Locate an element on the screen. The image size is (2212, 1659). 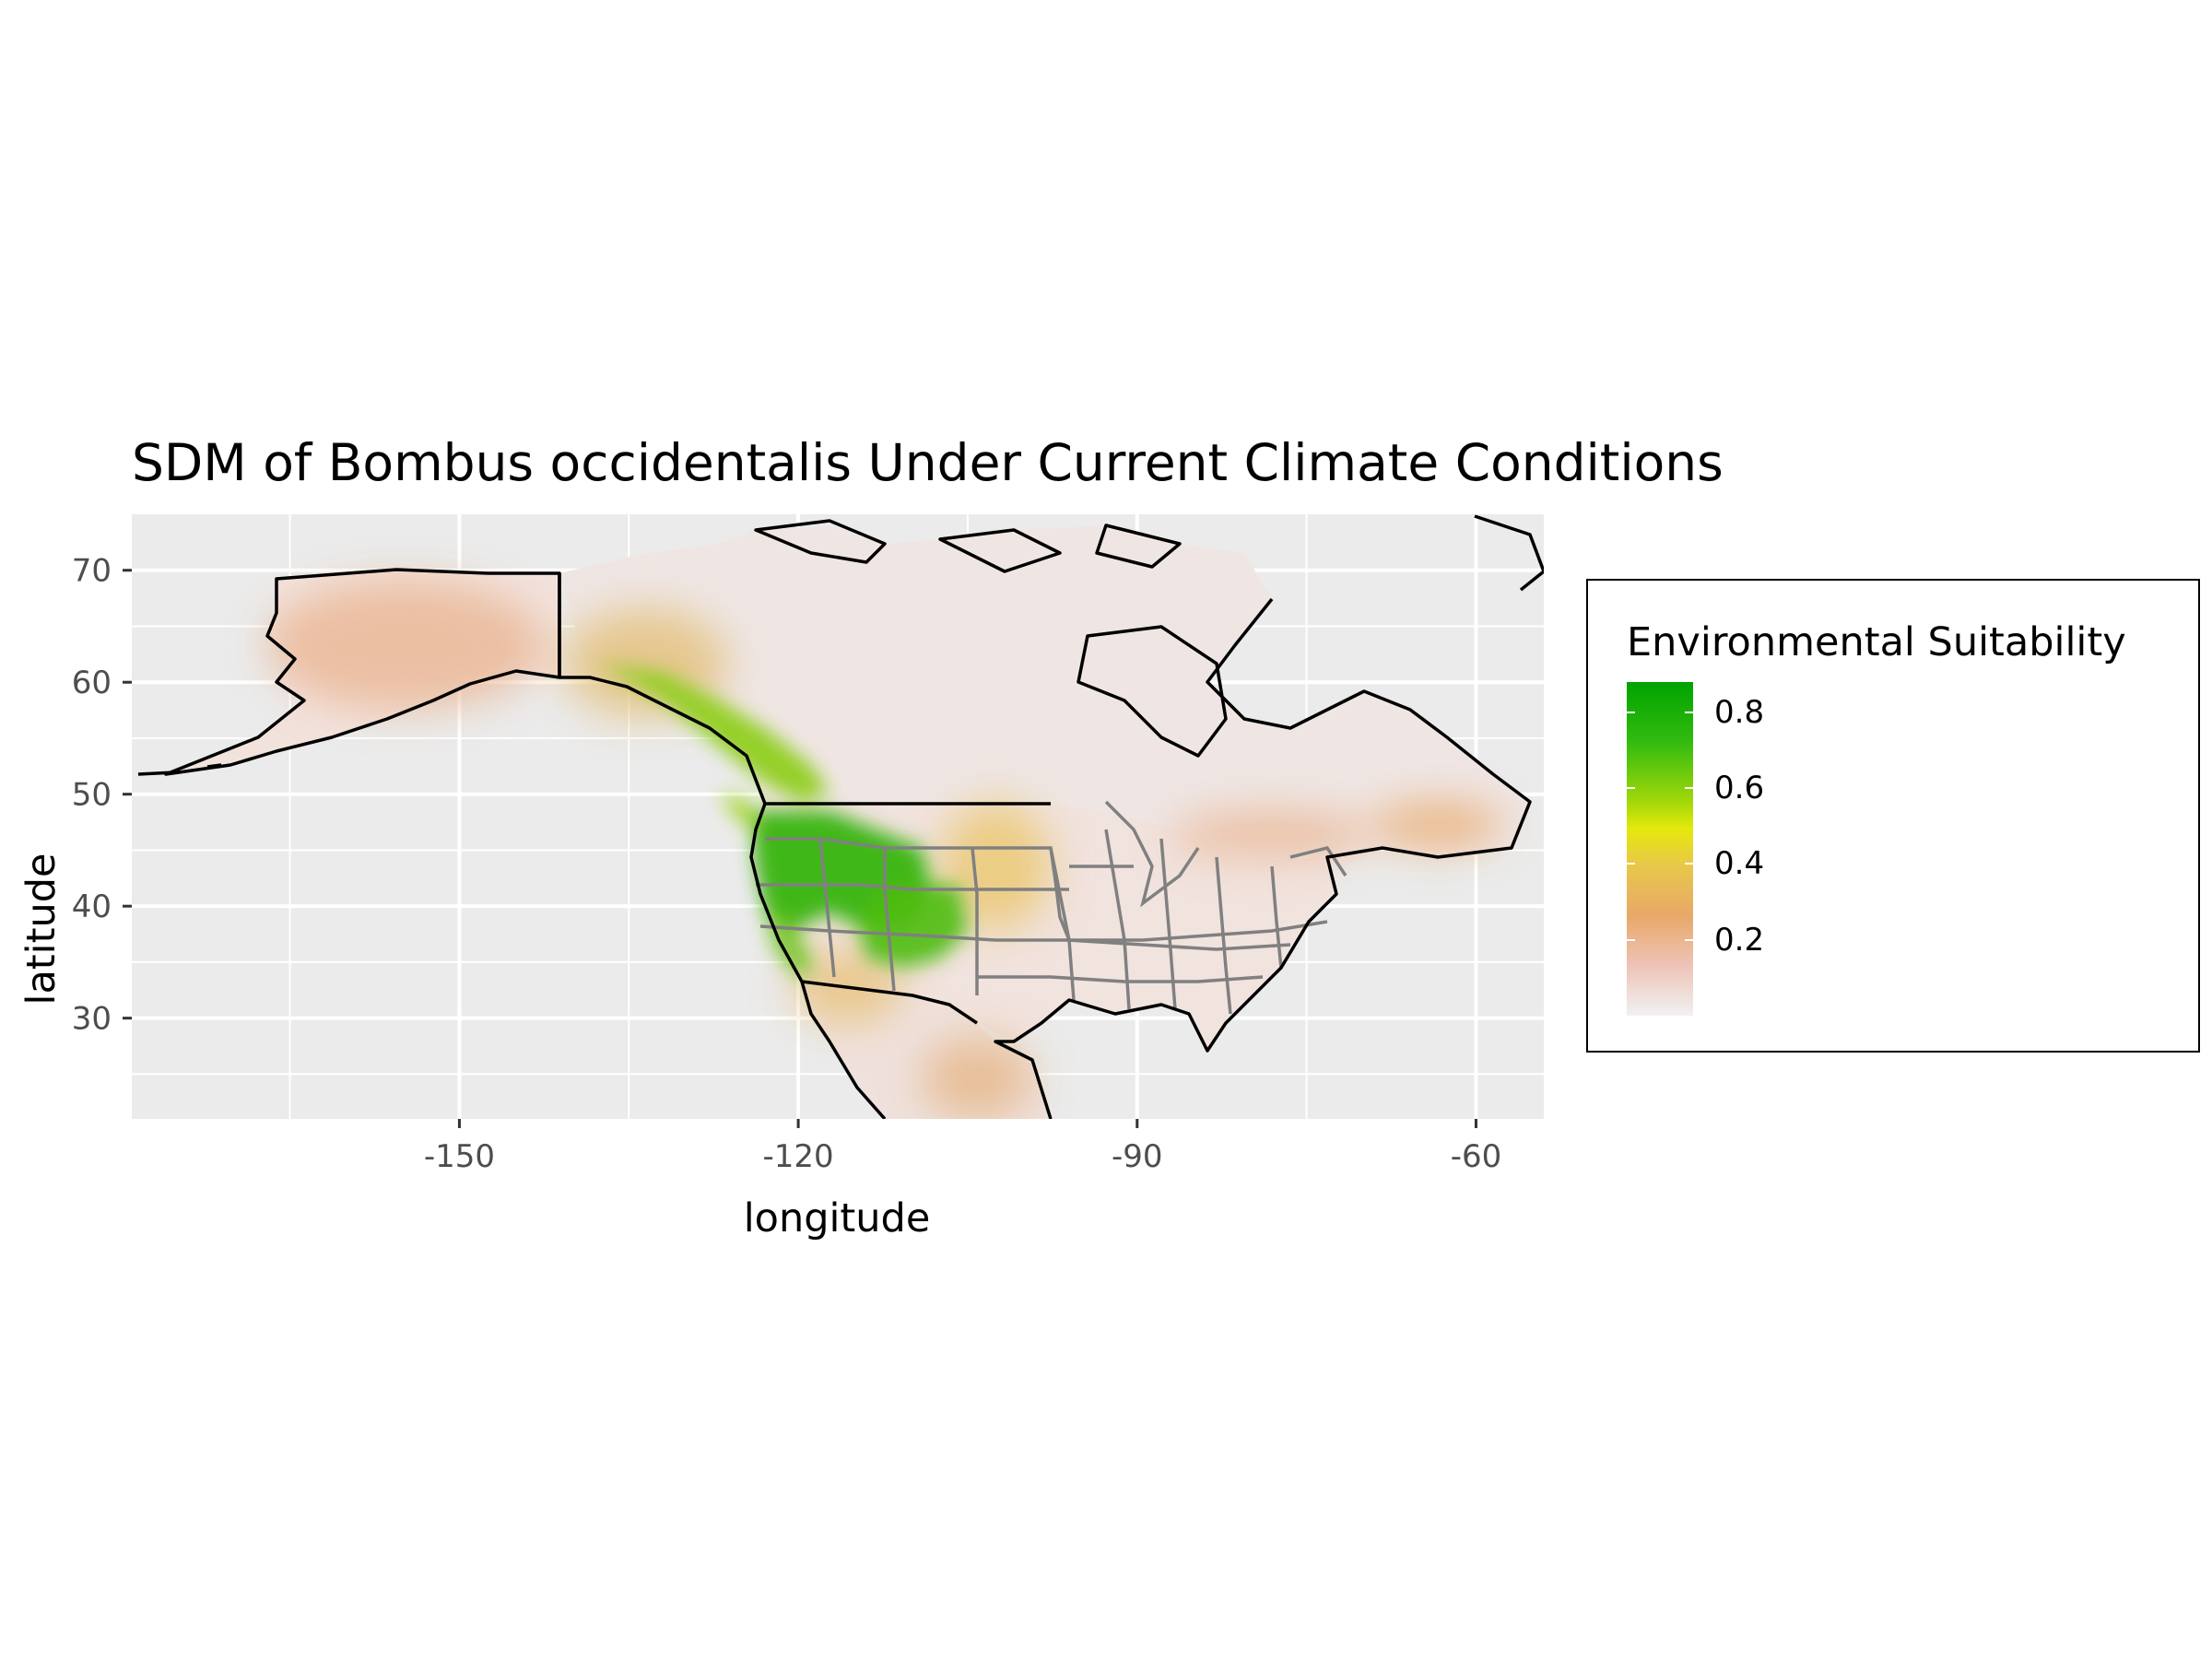
arctic-islands is located at coordinates (968, 546).